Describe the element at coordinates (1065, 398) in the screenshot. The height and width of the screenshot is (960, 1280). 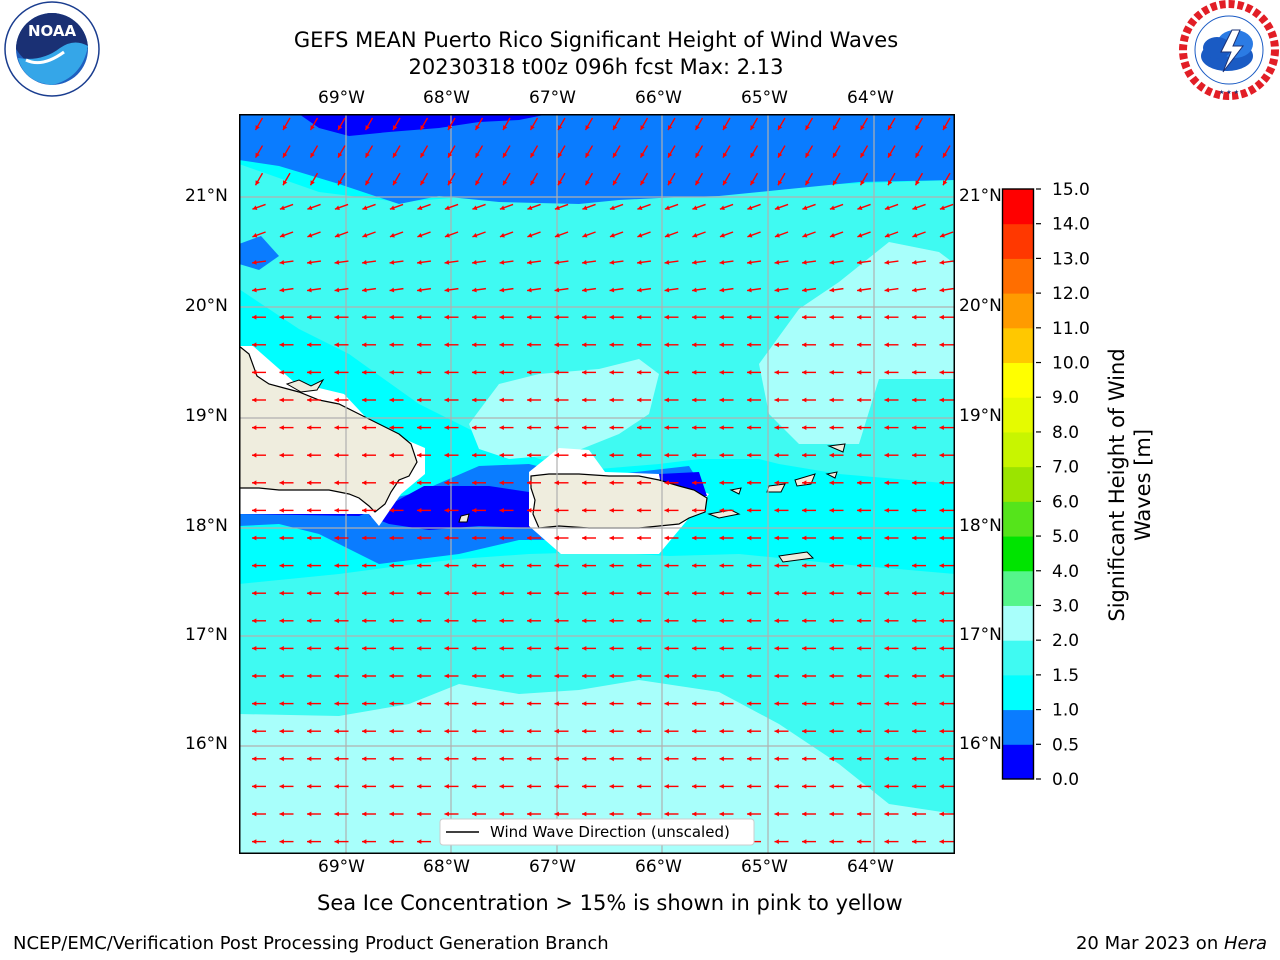
I see `colorbar-tick-label: 9.0` at that location.